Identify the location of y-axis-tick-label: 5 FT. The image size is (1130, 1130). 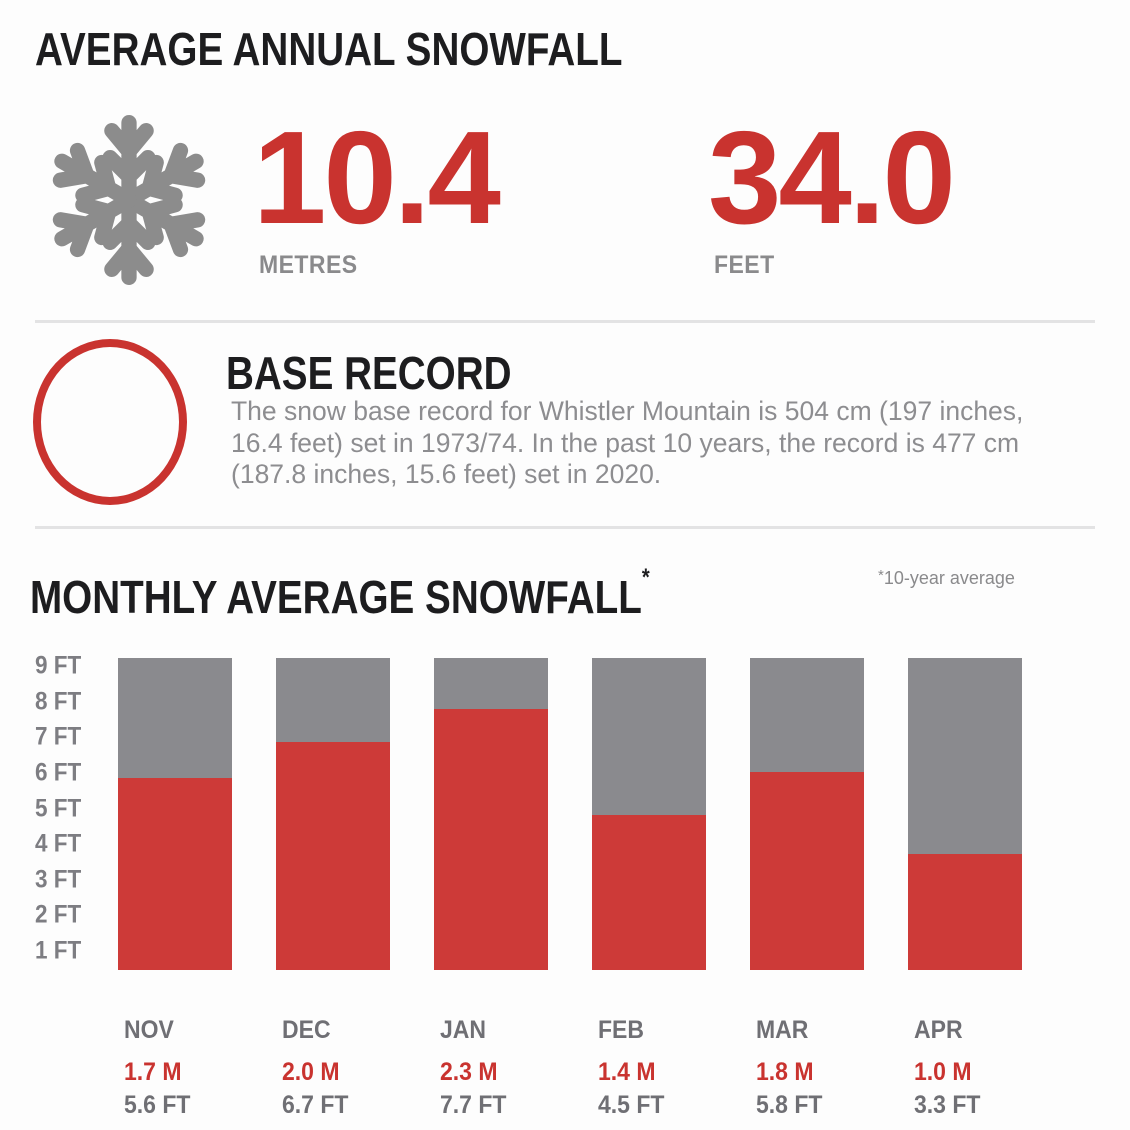
(58, 808).